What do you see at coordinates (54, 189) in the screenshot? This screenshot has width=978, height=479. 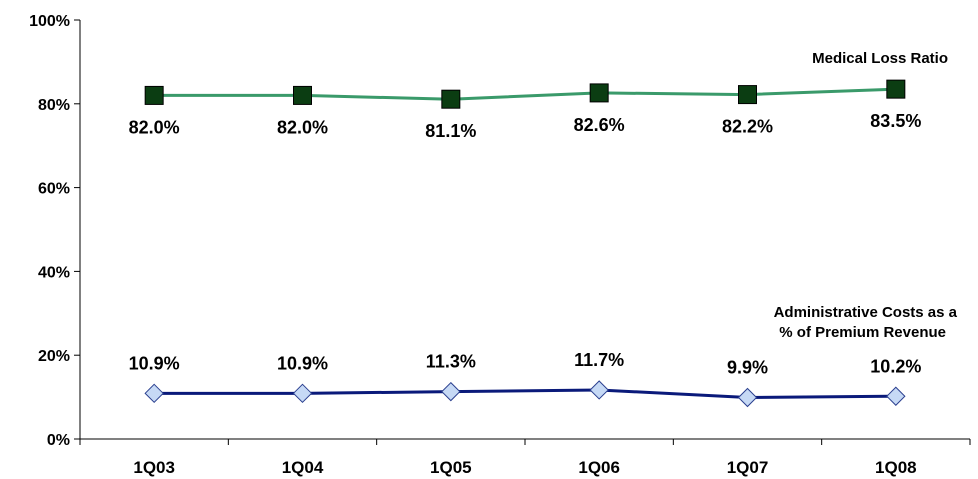 I see `y-tick-label: 60%` at bounding box center [54, 189].